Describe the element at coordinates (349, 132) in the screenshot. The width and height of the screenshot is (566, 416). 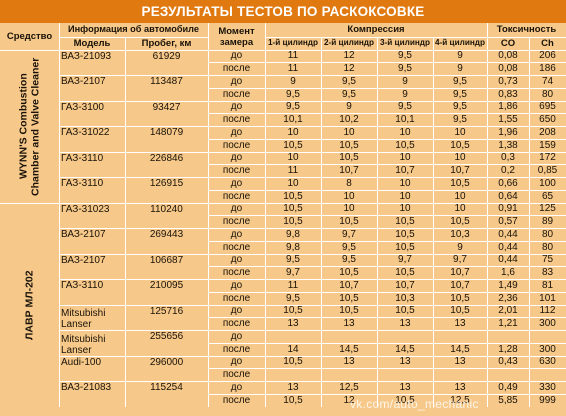
I see `cell-cyl-2: 10` at that location.